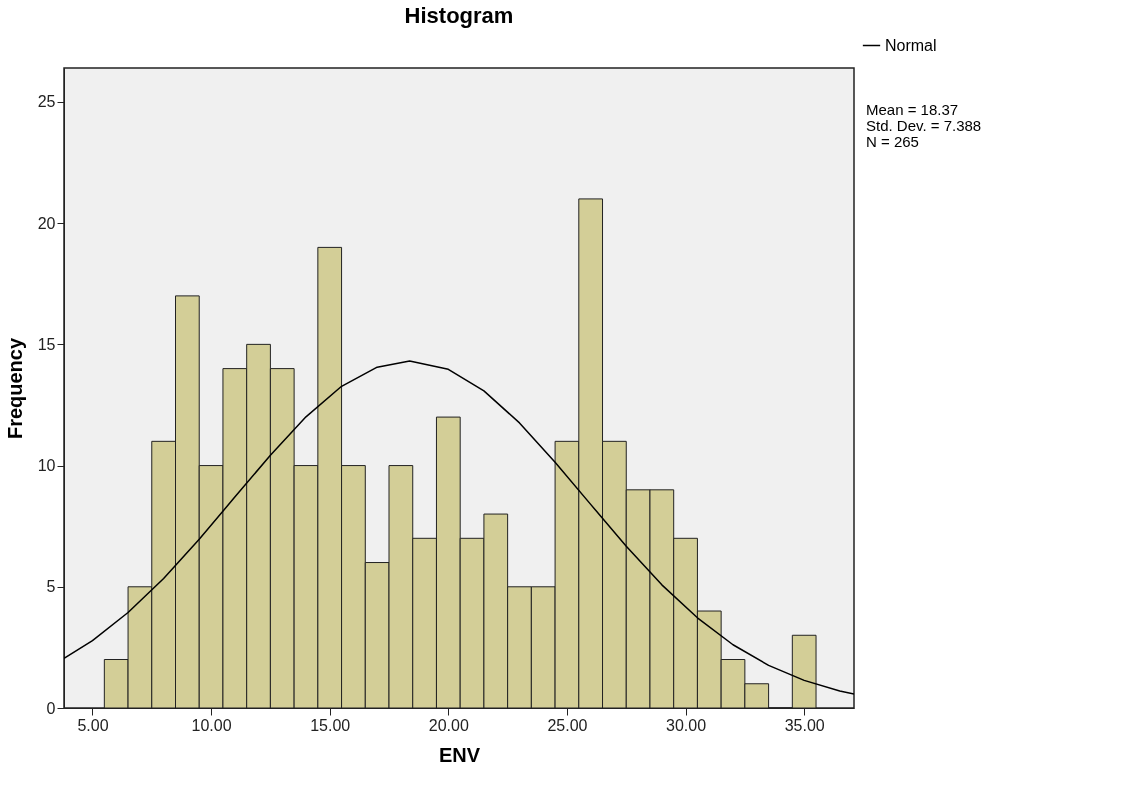 The width and height of the screenshot is (1128, 799). I want to click on x-tick-label: 5.00, so click(93, 725).